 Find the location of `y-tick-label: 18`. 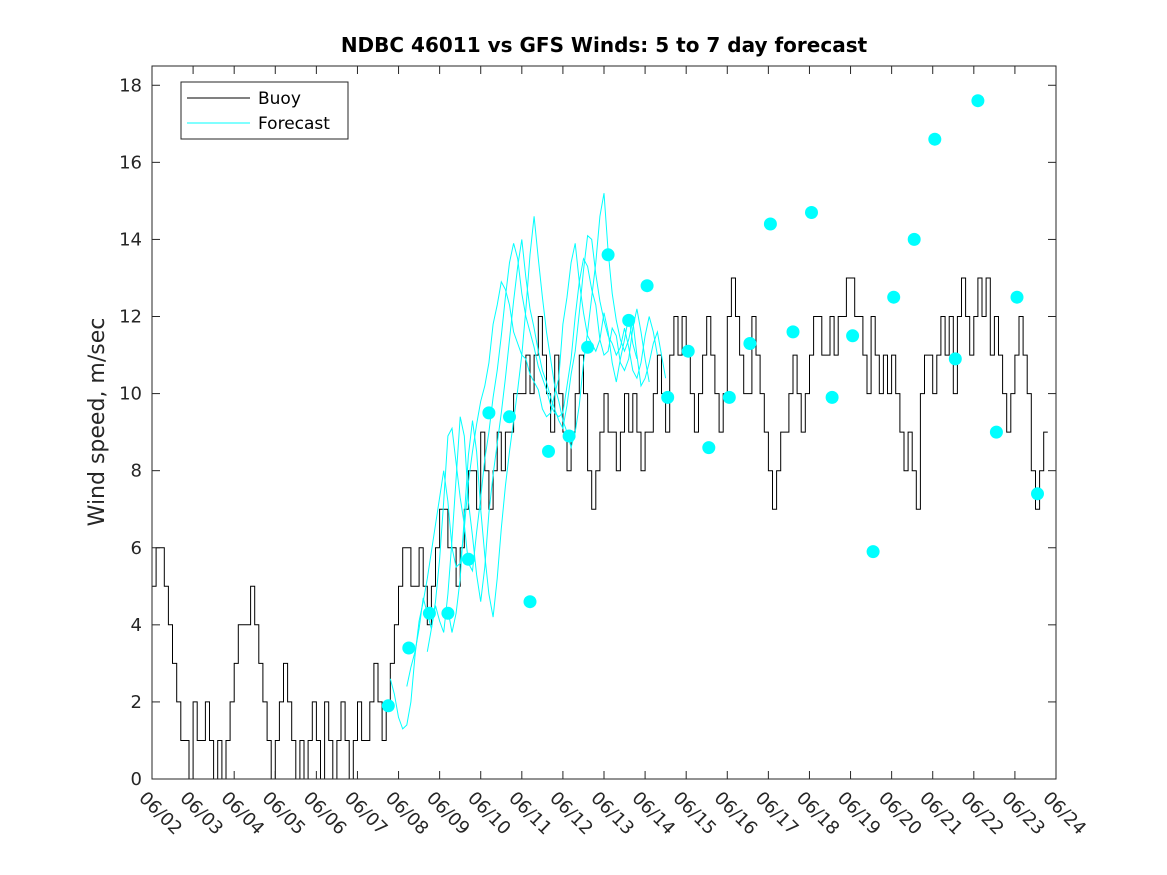

y-tick-label: 18 is located at coordinates (130, 85).